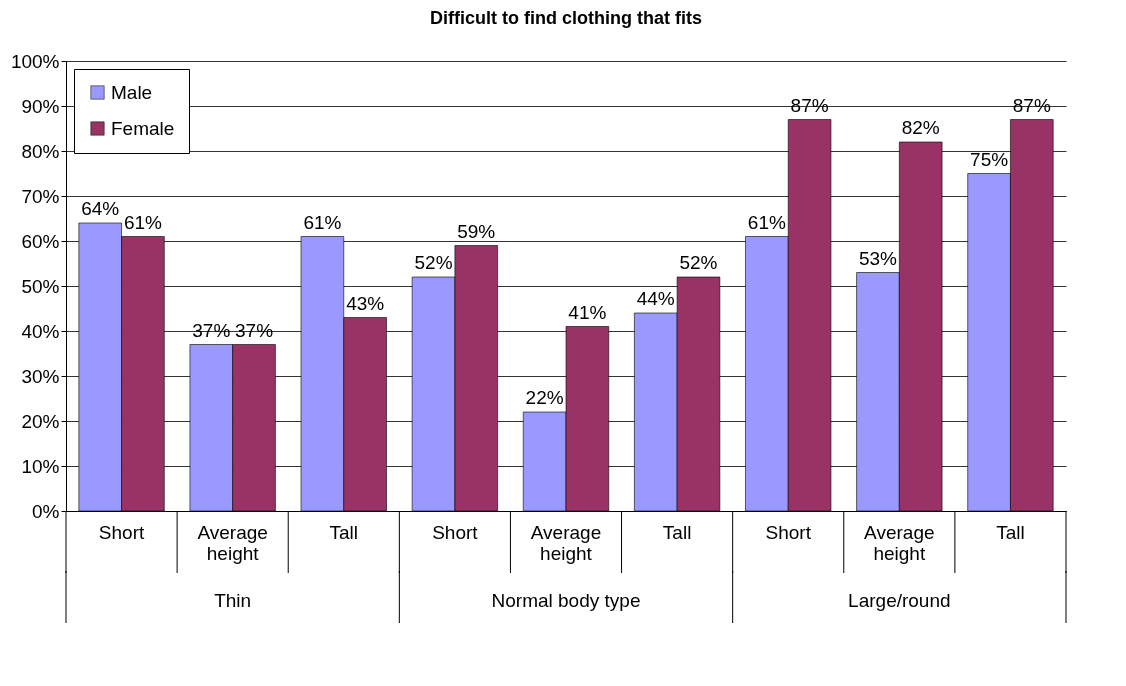 This screenshot has width=1126, height=686. Describe the element at coordinates (40, 466) in the screenshot. I see `y-tick-label: 10%` at that location.